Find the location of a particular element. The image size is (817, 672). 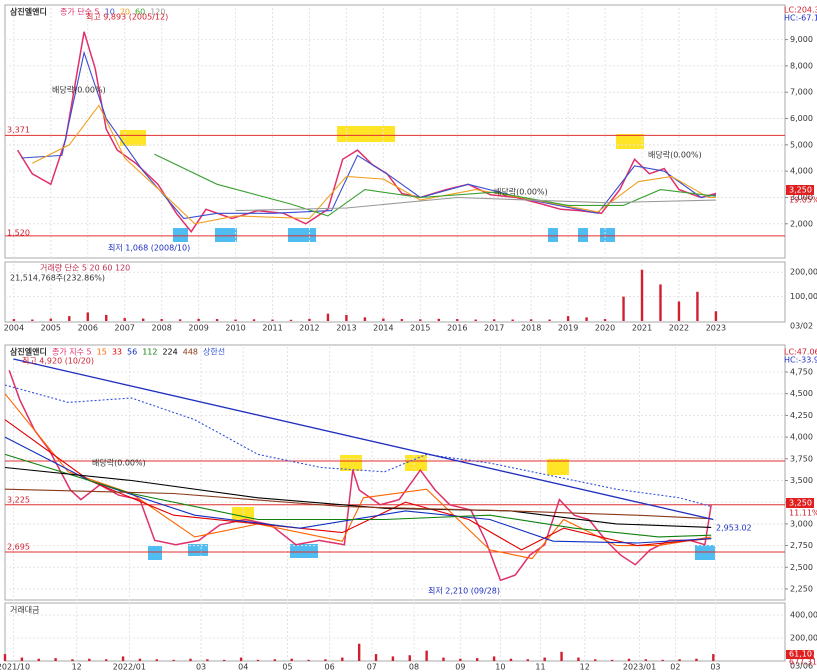

x-tick-label: 06 is located at coordinates (330, 667).